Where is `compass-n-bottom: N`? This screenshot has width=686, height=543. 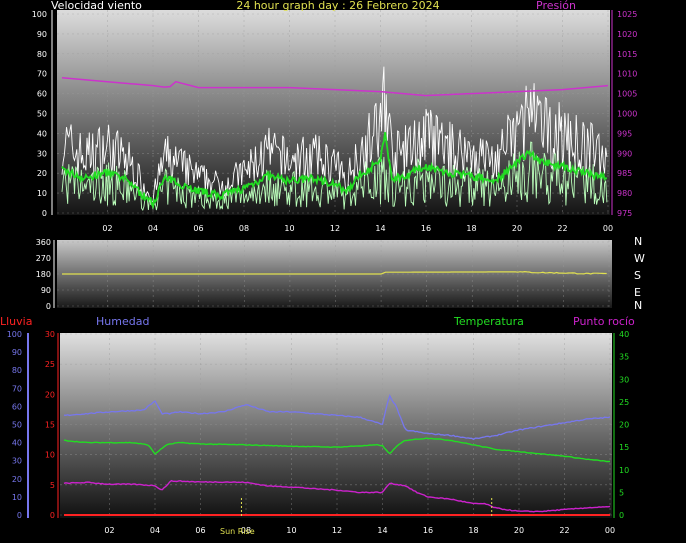 compass-n-bottom: N is located at coordinates (638, 305).